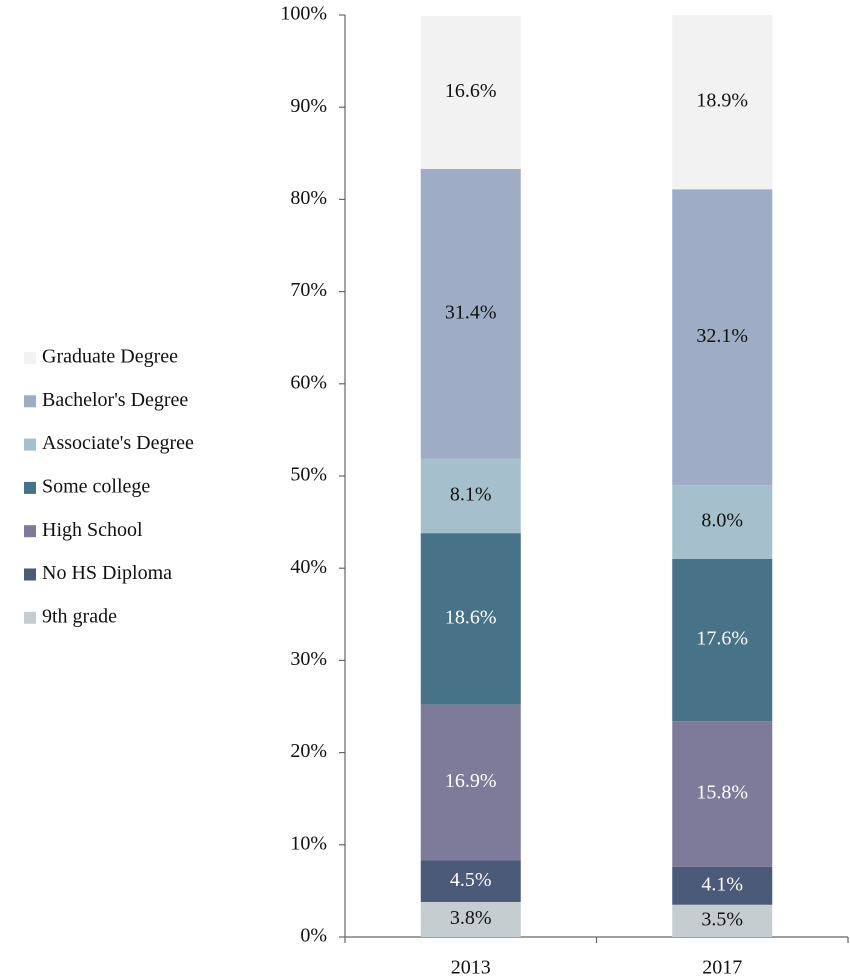  I want to click on y-tick-label: 0%, so click(313, 936).